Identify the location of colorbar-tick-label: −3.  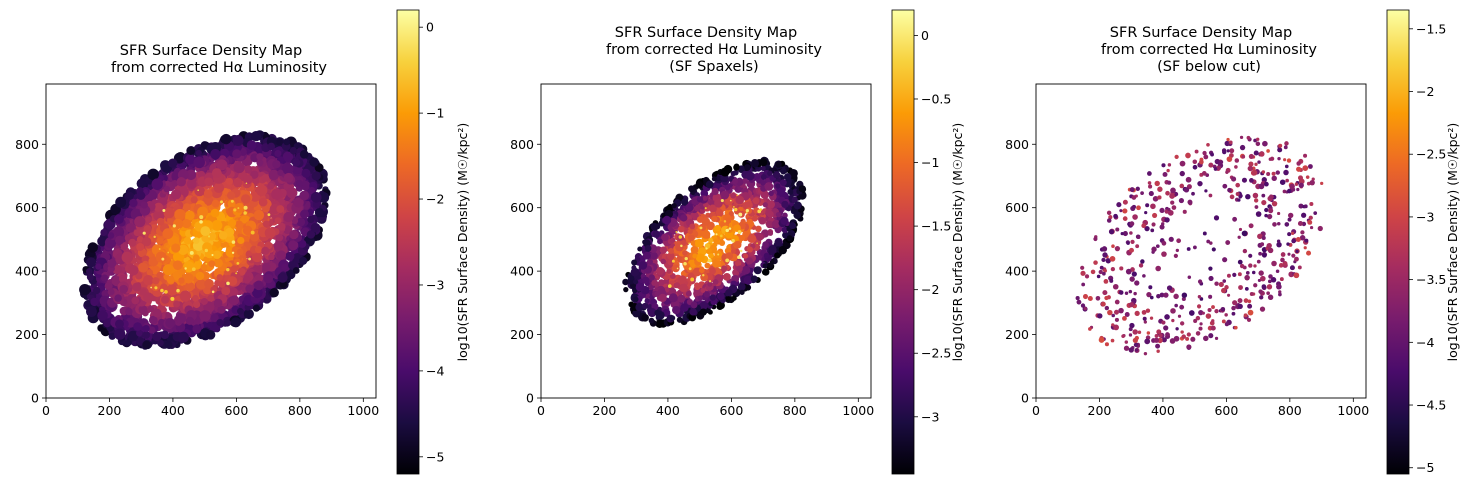
(435, 284).